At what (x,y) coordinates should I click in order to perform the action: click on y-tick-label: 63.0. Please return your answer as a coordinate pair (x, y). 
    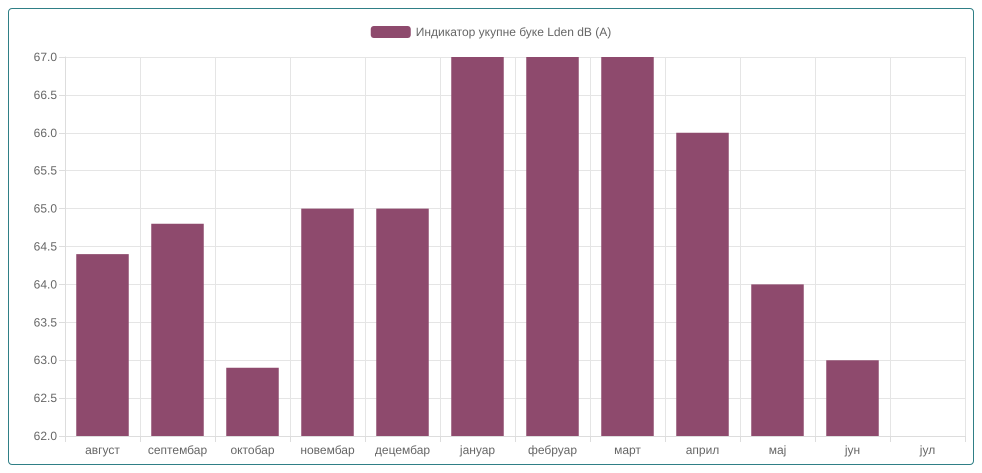
    Looking at the image, I should click on (46, 360).